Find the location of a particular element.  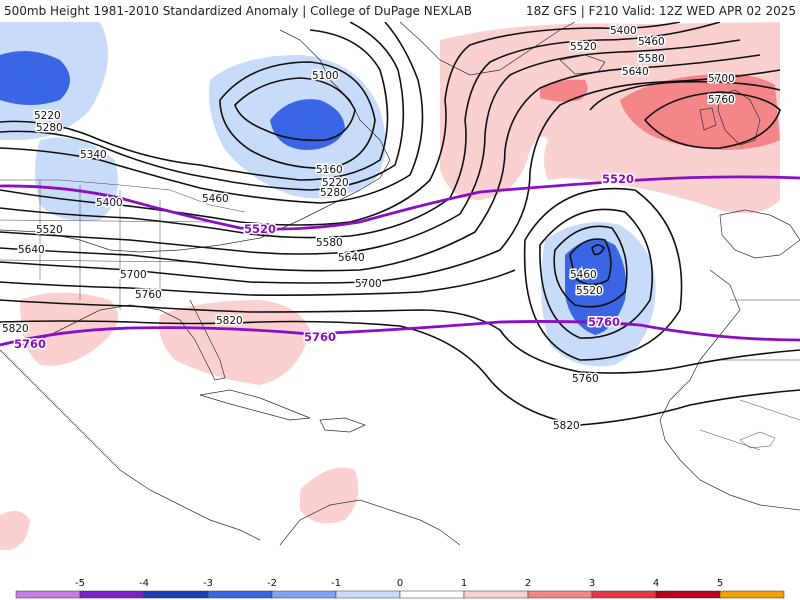

label-5220-nw: 5220 is located at coordinates (47, 116).